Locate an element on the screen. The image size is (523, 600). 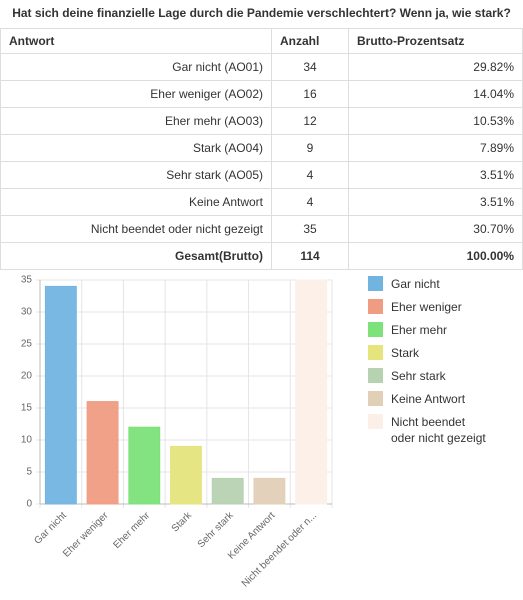
header-cell: Anzahl is located at coordinates (310, 41).